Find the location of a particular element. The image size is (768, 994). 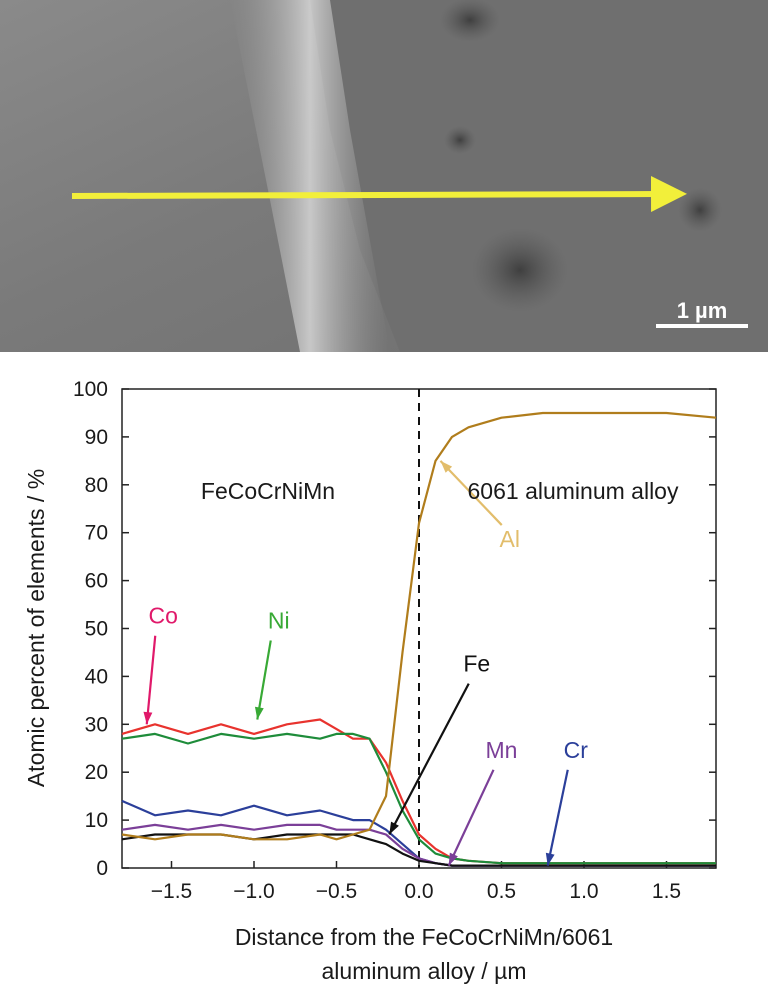

region-label-left: FeCoCrNiMn is located at coordinates (268, 491).